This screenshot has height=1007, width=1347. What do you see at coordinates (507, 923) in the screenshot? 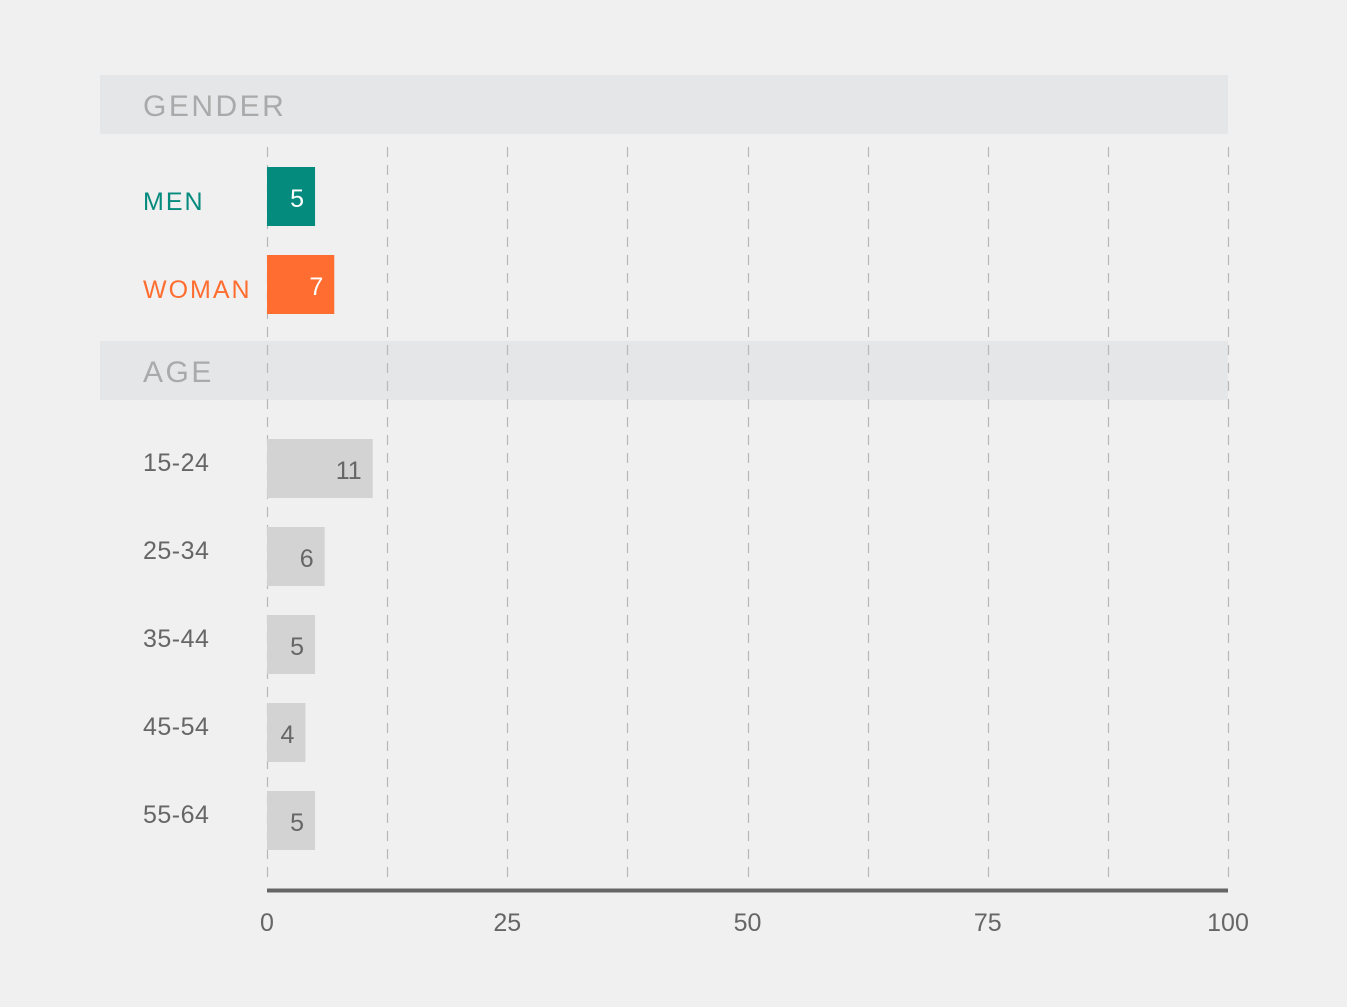
I see `x-tick-label-25: 25` at bounding box center [507, 923].